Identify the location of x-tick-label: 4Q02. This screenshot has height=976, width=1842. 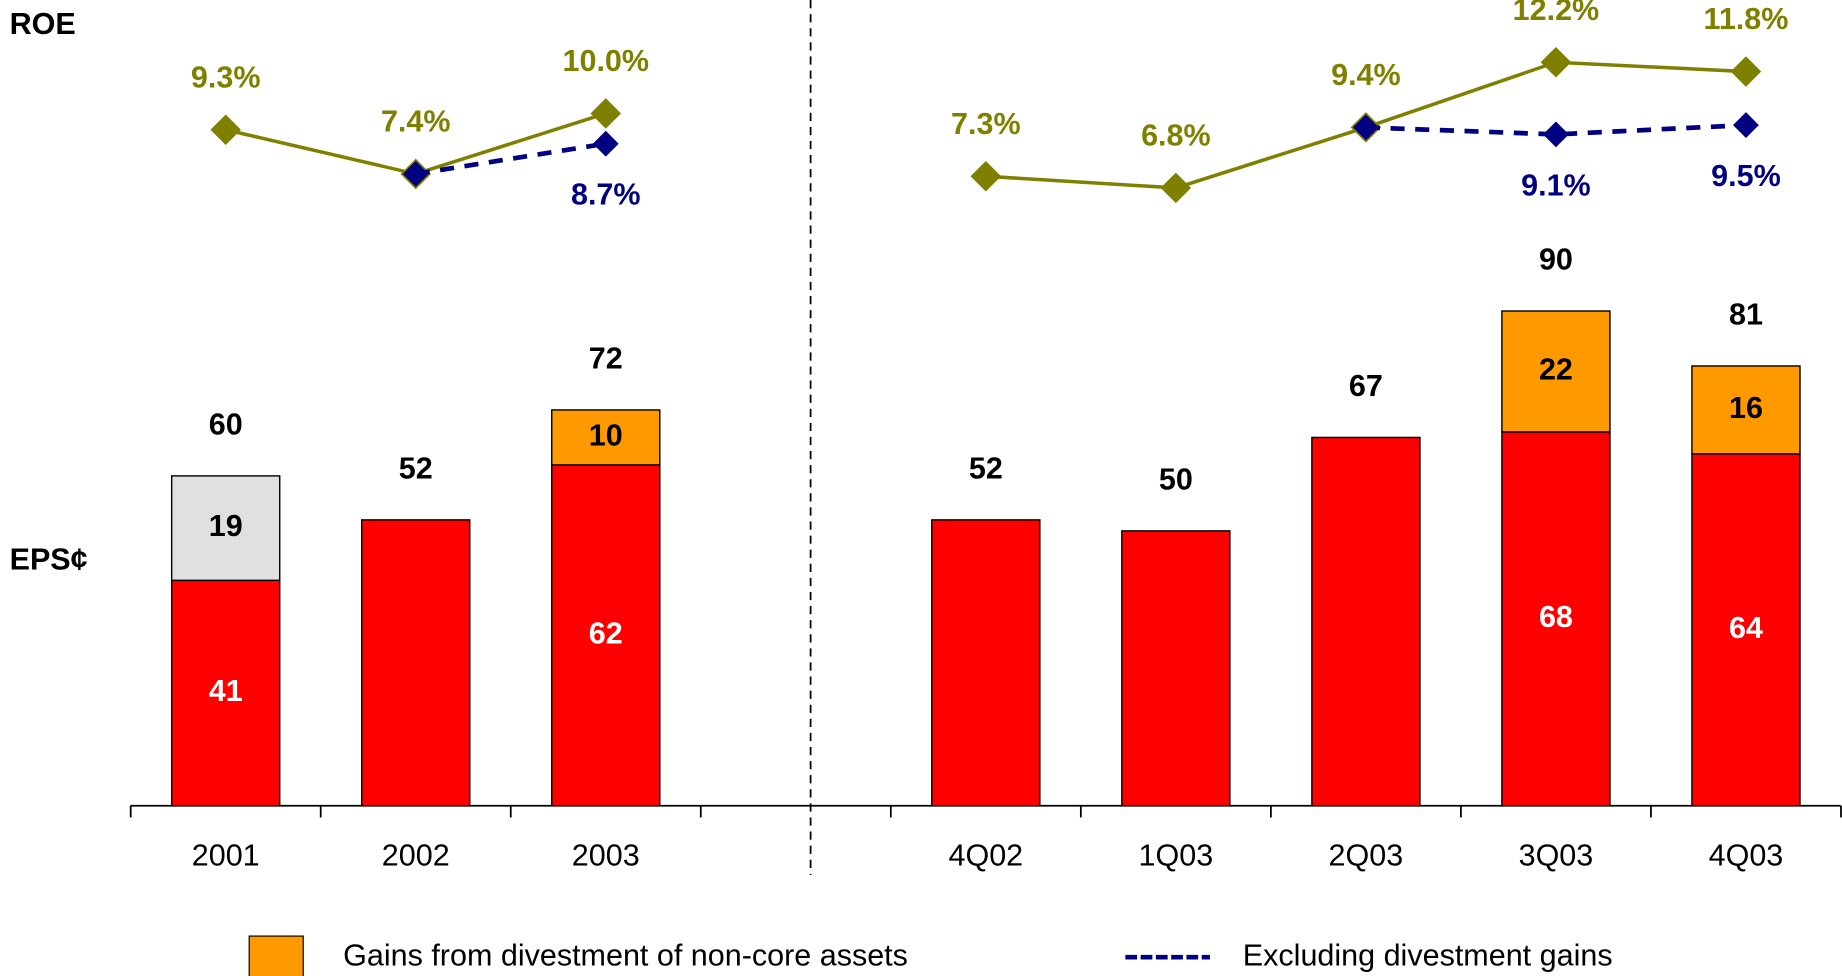
(986, 855).